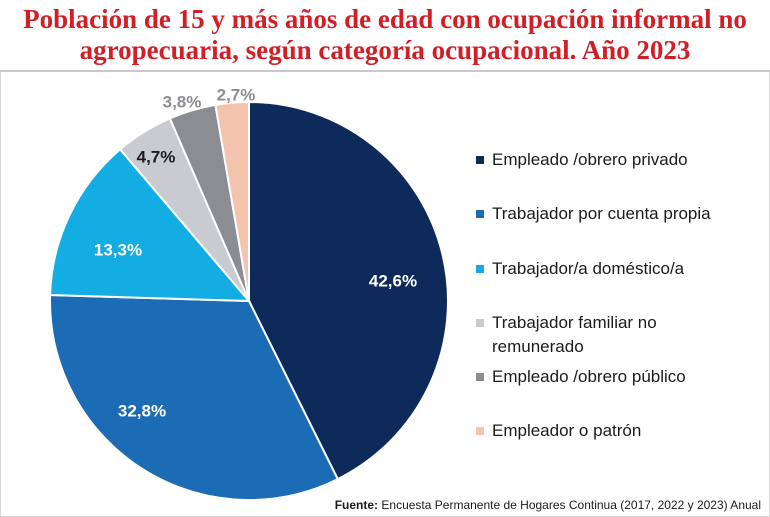 The image size is (770, 517). Describe the element at coordinates (588, 268) in the screenshot. I see `legend-label-3: Trabajador/a doméstico/a` at that location.